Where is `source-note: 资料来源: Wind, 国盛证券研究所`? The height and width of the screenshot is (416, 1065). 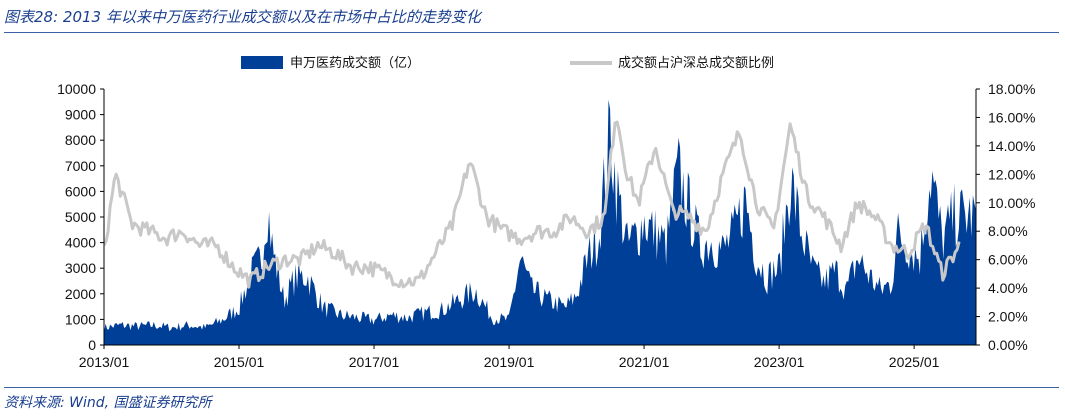 source-note: 资料来源: Wind, 国盛证券研究所 is located at coordinates (108, 403).